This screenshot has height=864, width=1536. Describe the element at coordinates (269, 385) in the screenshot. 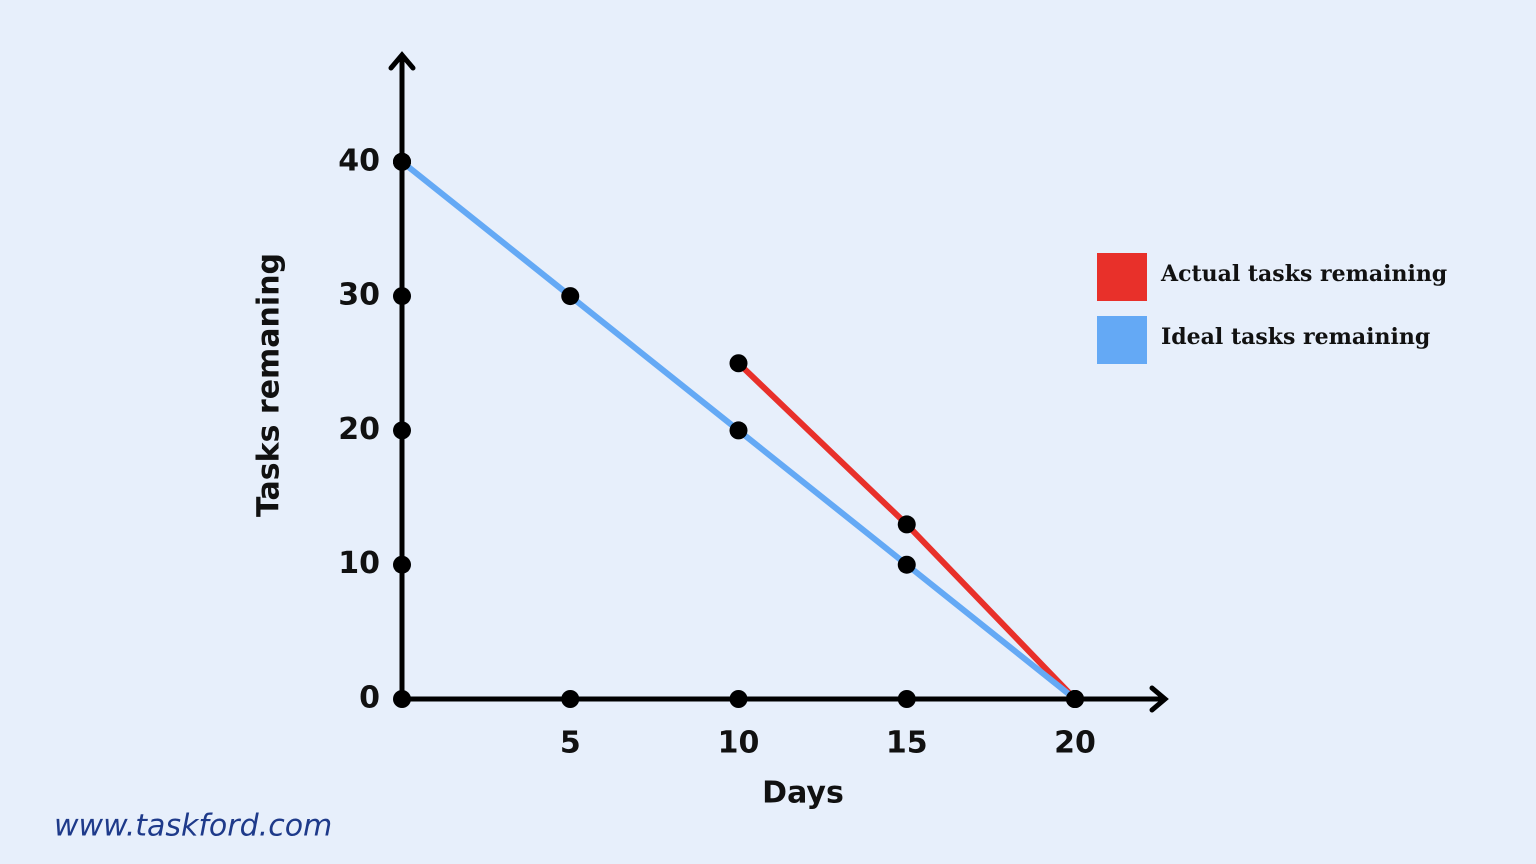

I see `y-axis-title: Tasks remaning` at that location.